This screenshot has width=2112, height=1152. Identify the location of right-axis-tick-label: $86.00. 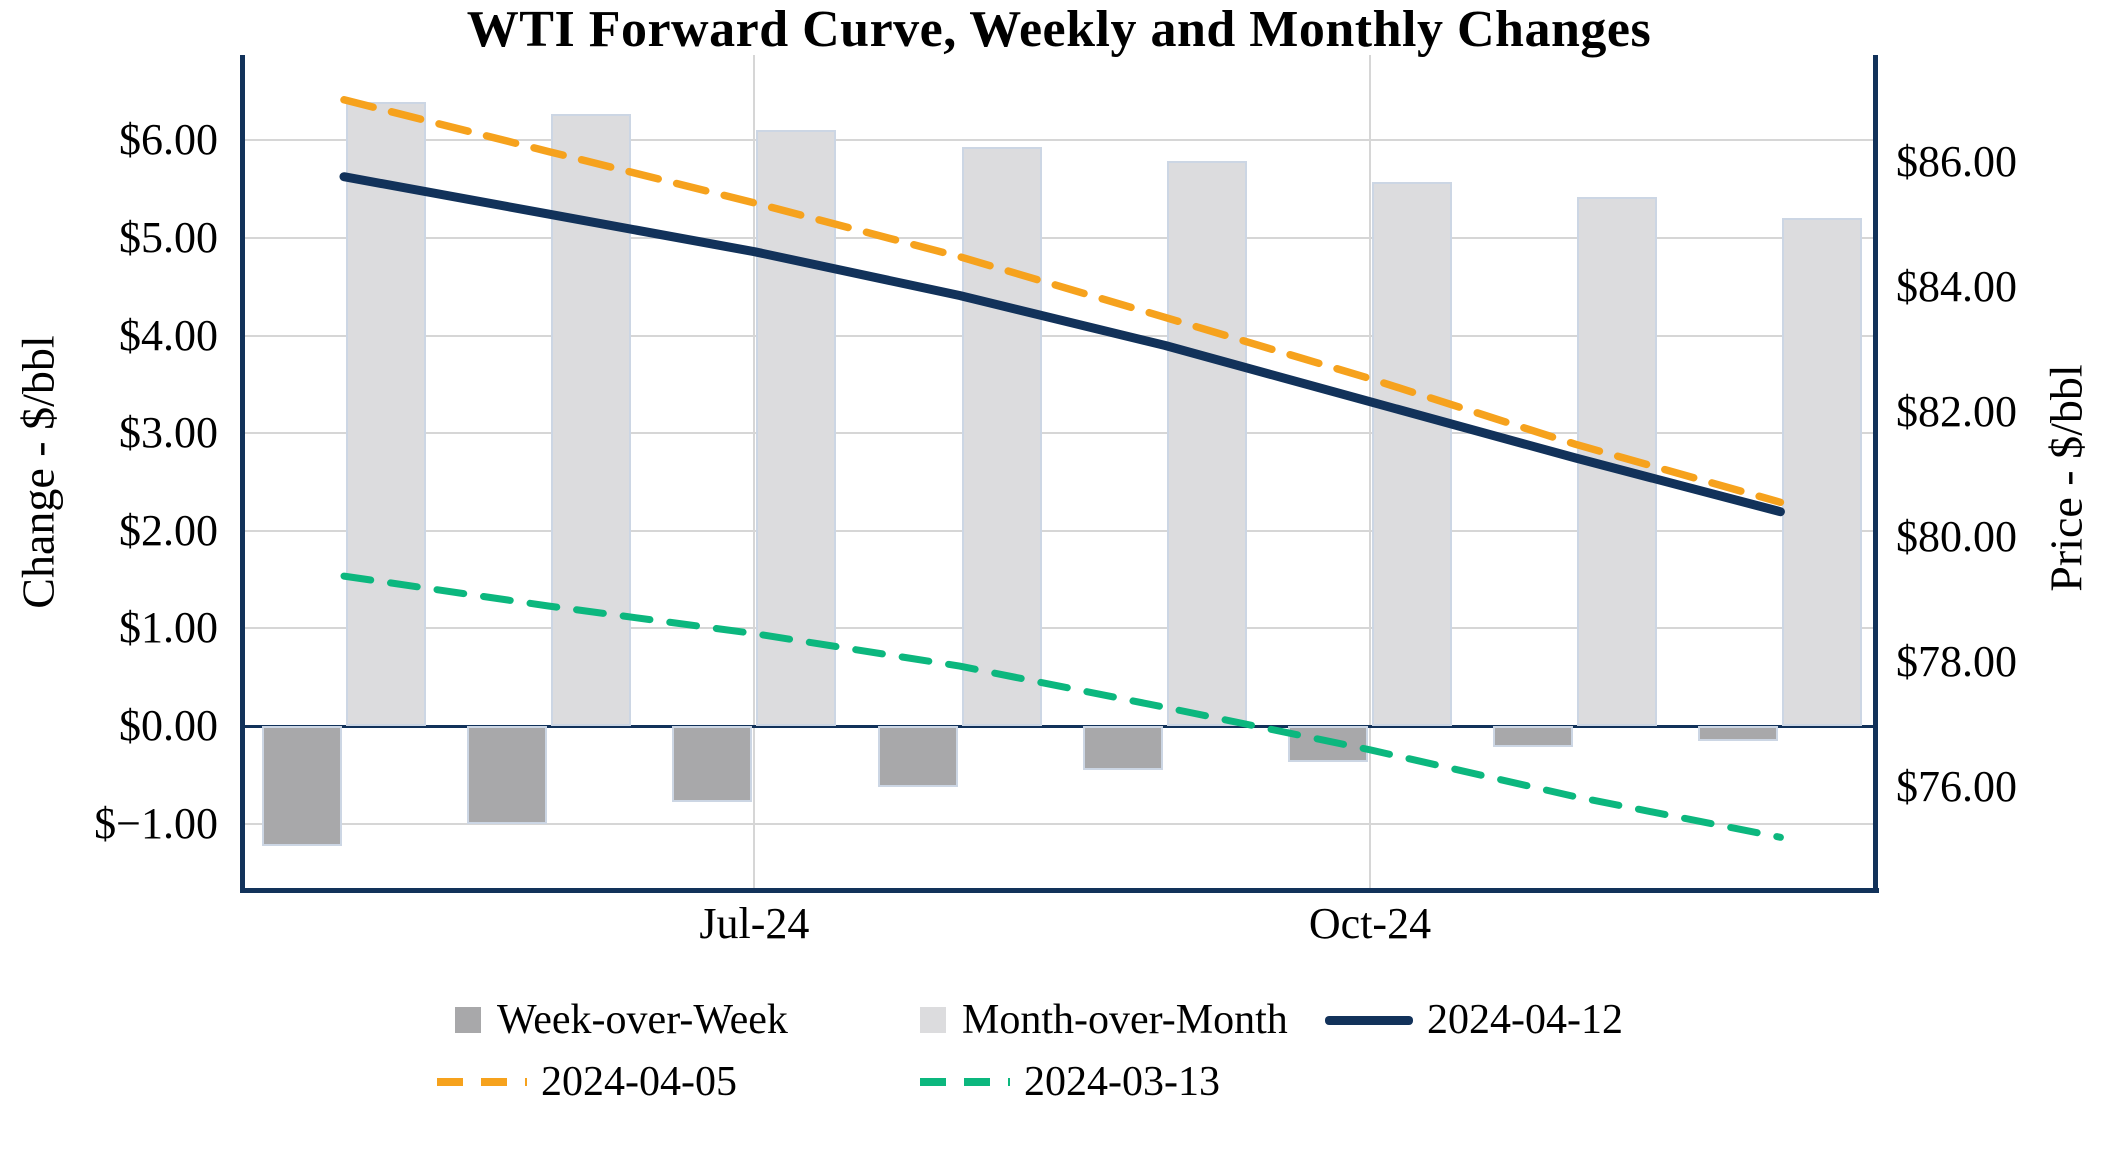
(1956, 161).